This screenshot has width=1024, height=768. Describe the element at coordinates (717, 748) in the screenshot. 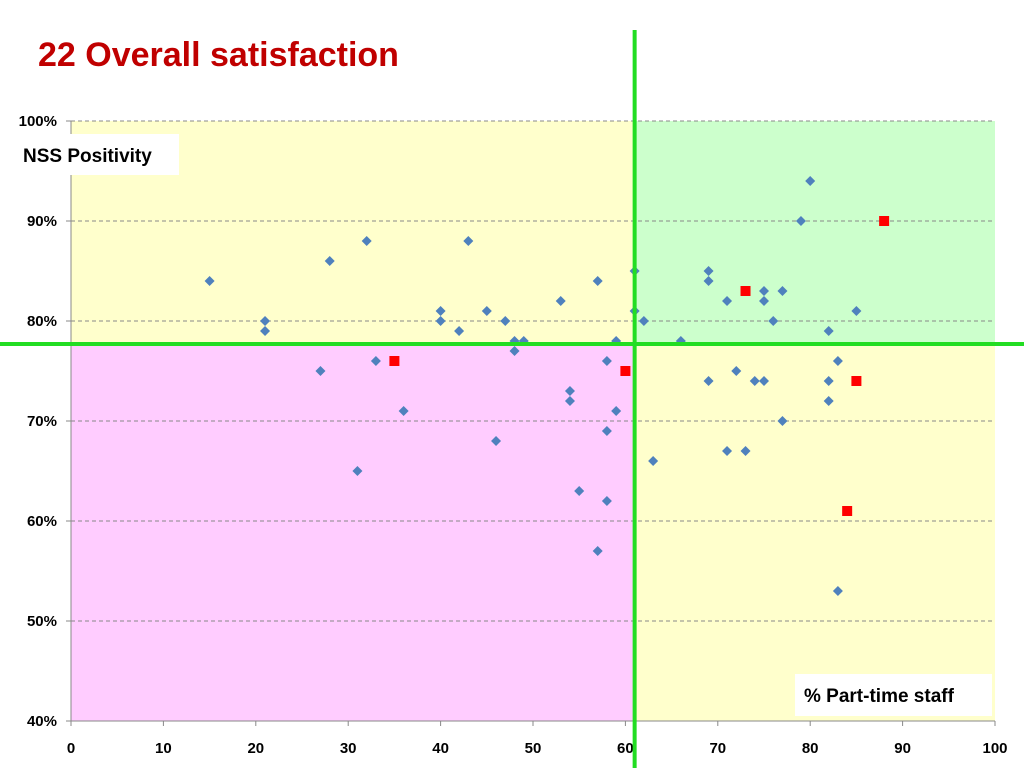

I see `x-tick-label: 70` at that location.